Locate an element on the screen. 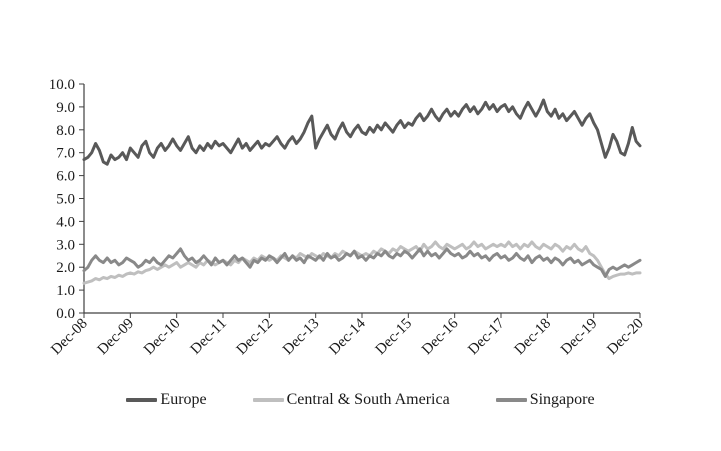  legend-swatch-europe is located at coordinates (142, 400).